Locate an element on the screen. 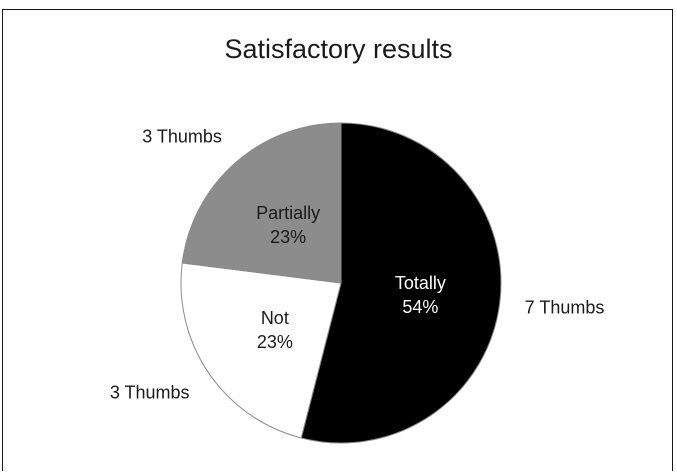 Image resolution: width=677 pixels, height=473 pixels. slice-name-label: Partially is located at coordinates (288, 213).